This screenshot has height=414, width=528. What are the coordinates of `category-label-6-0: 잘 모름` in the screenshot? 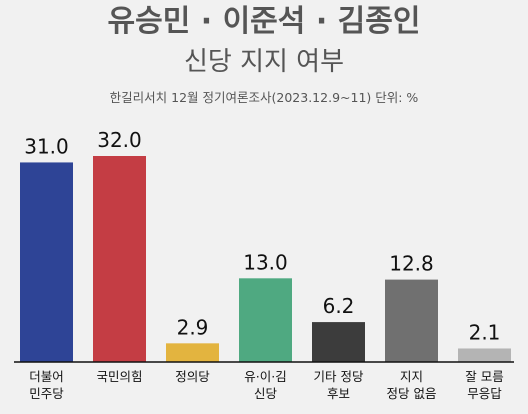 It's located at (484, 376).